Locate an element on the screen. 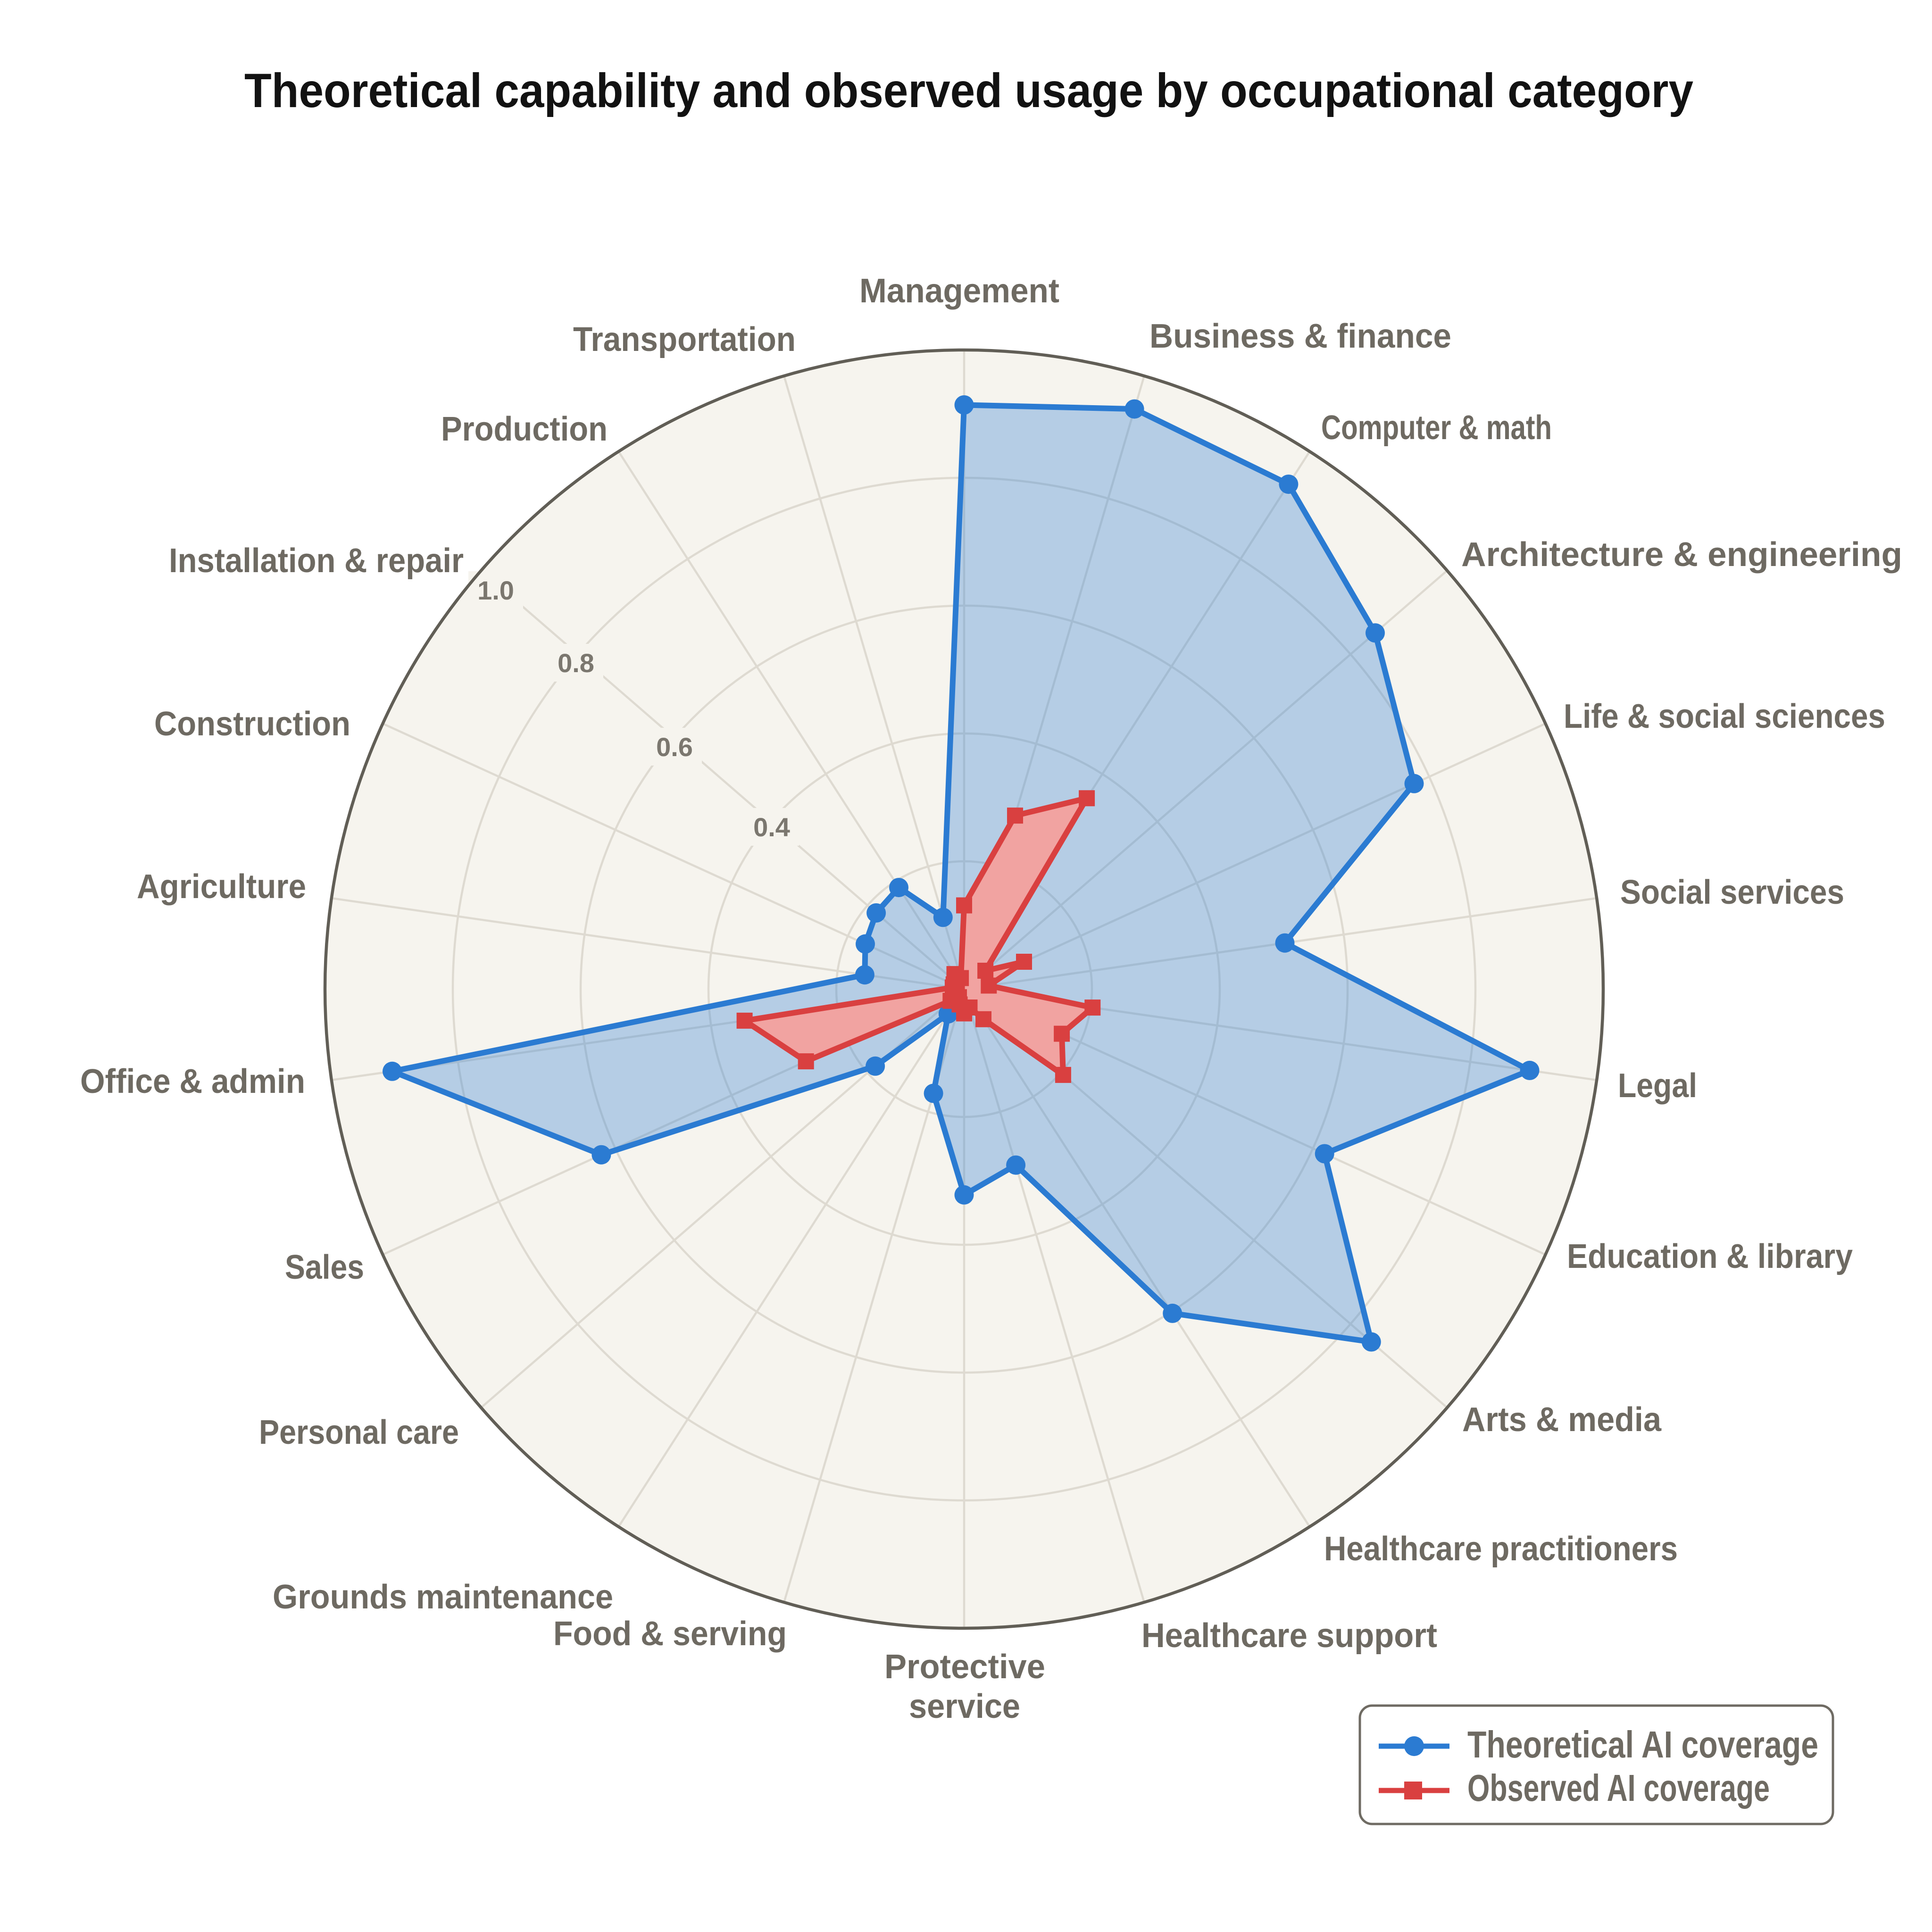  svg-text: Computer & math is located at coordinates (1437, 428).